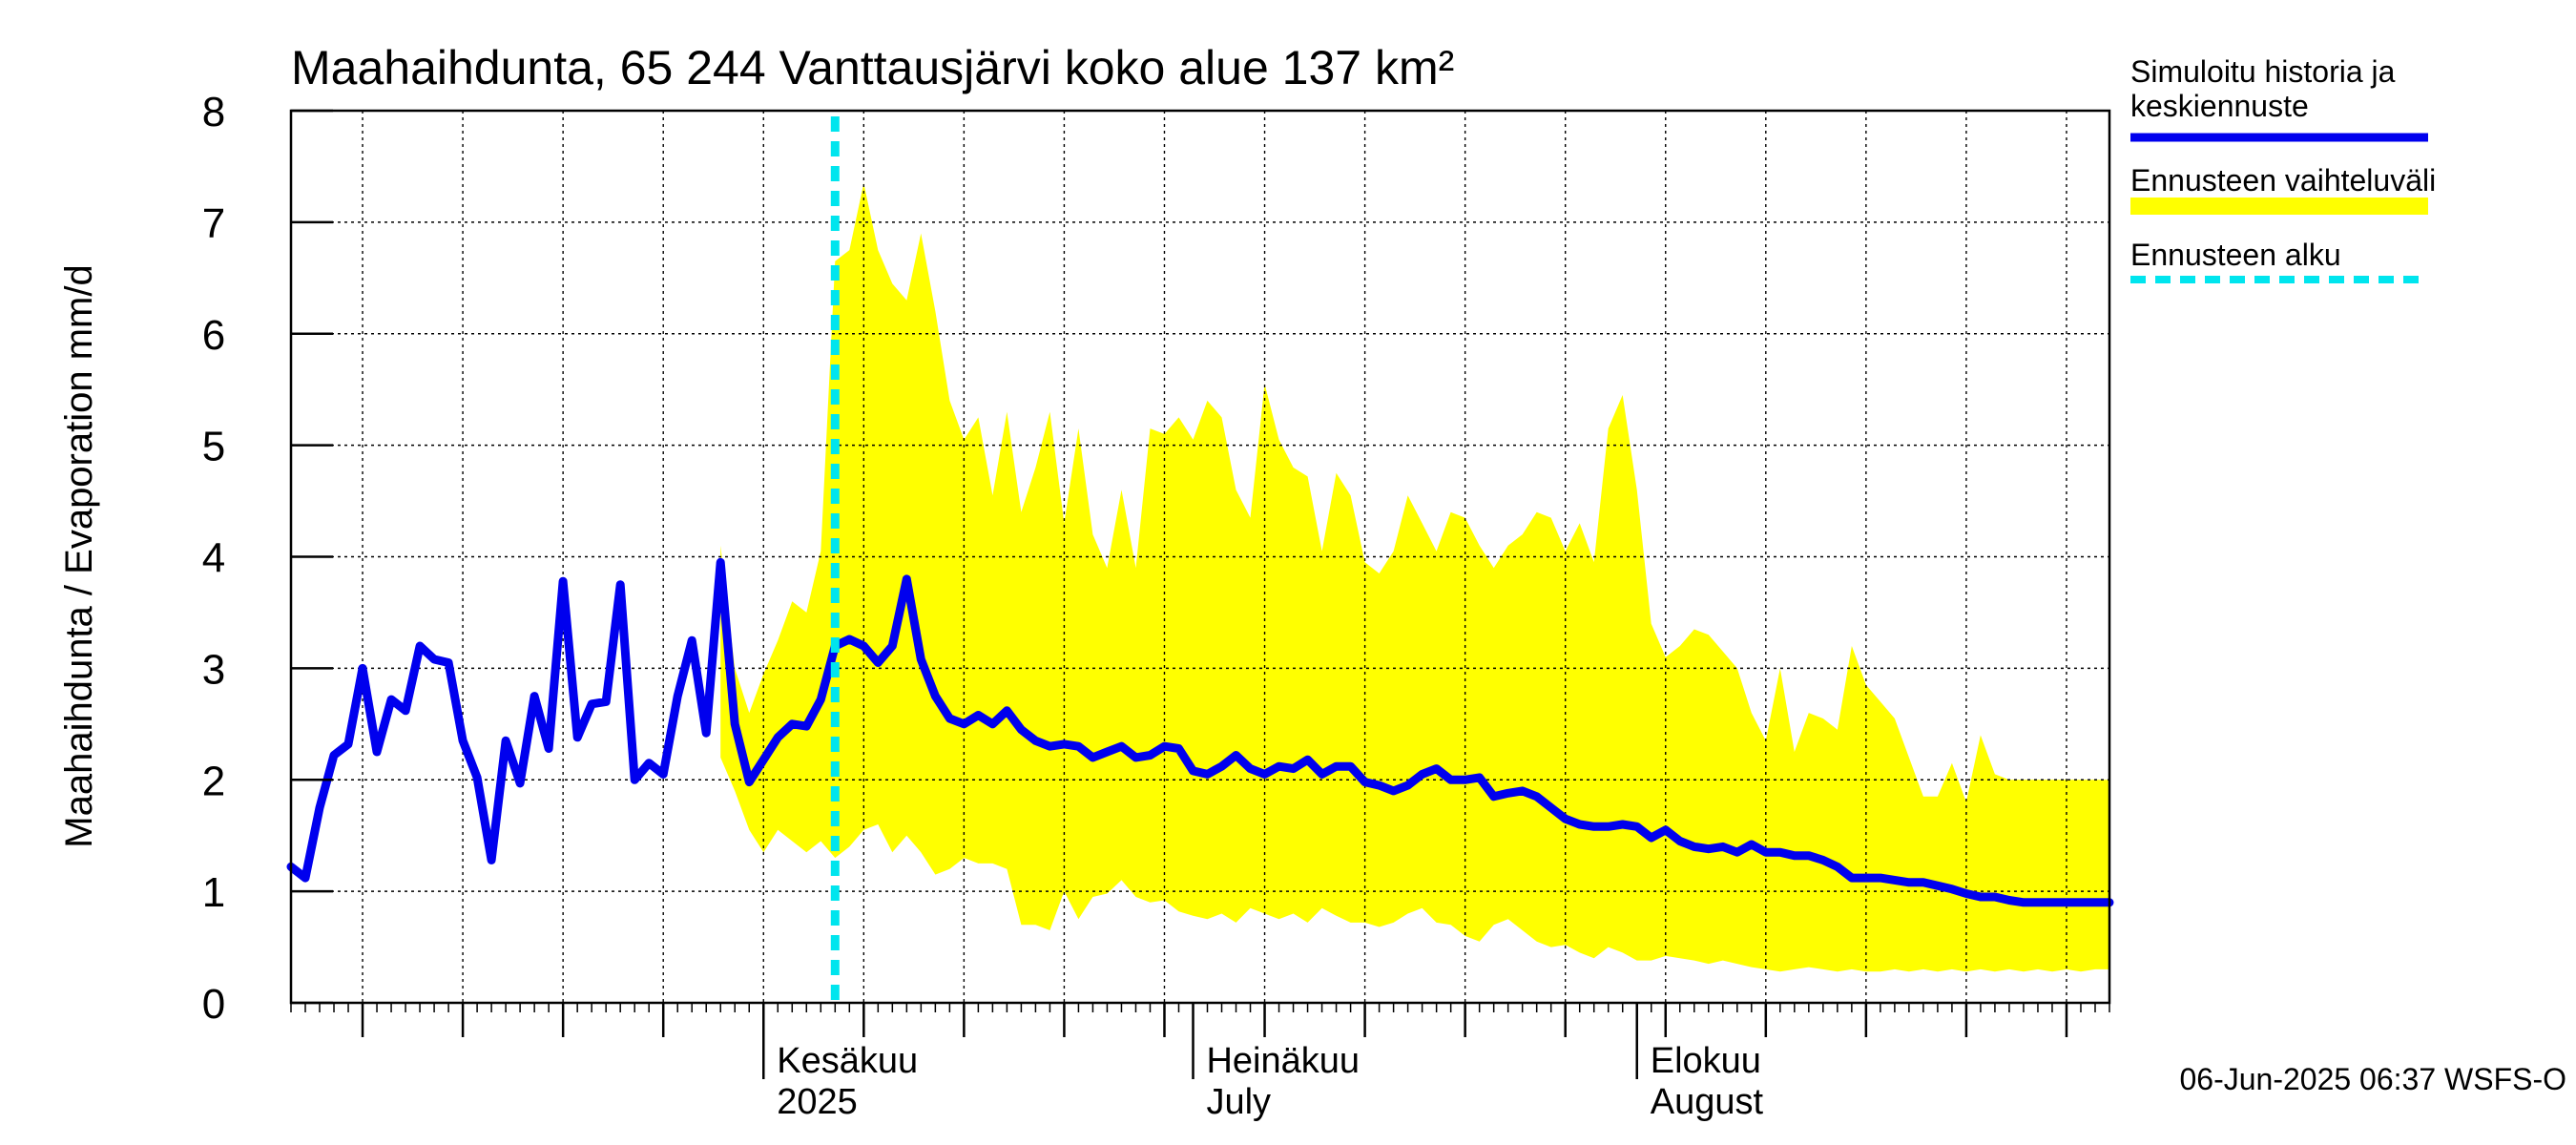  I want to click on y-tick-labels: 0 1 2 3 4 5 6 7 8, so click(213, 559).